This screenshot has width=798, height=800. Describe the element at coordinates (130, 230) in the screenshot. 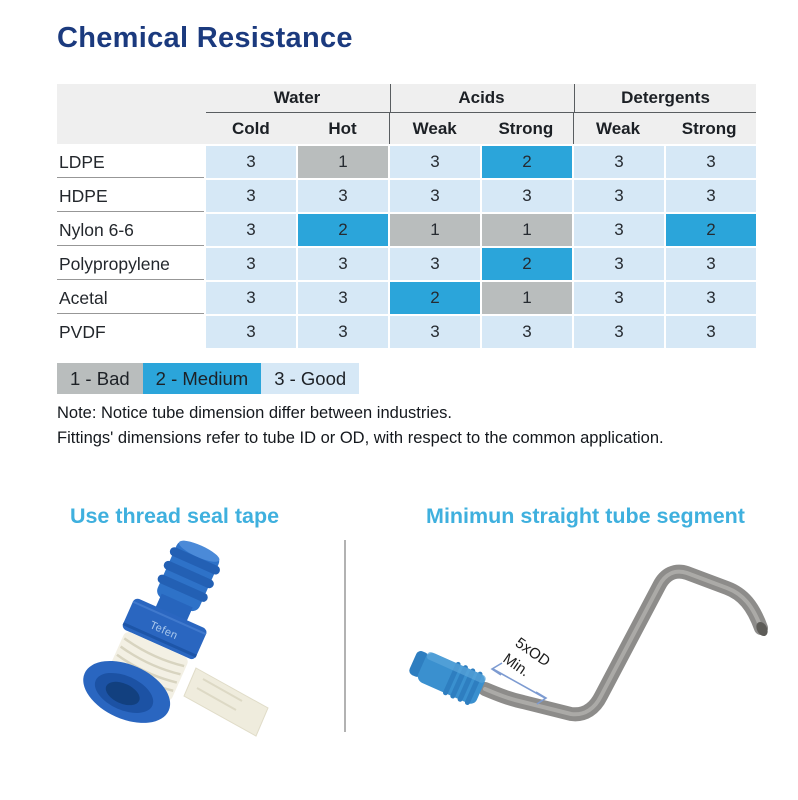

I see `row-label: Nylon 6-6` at that location.